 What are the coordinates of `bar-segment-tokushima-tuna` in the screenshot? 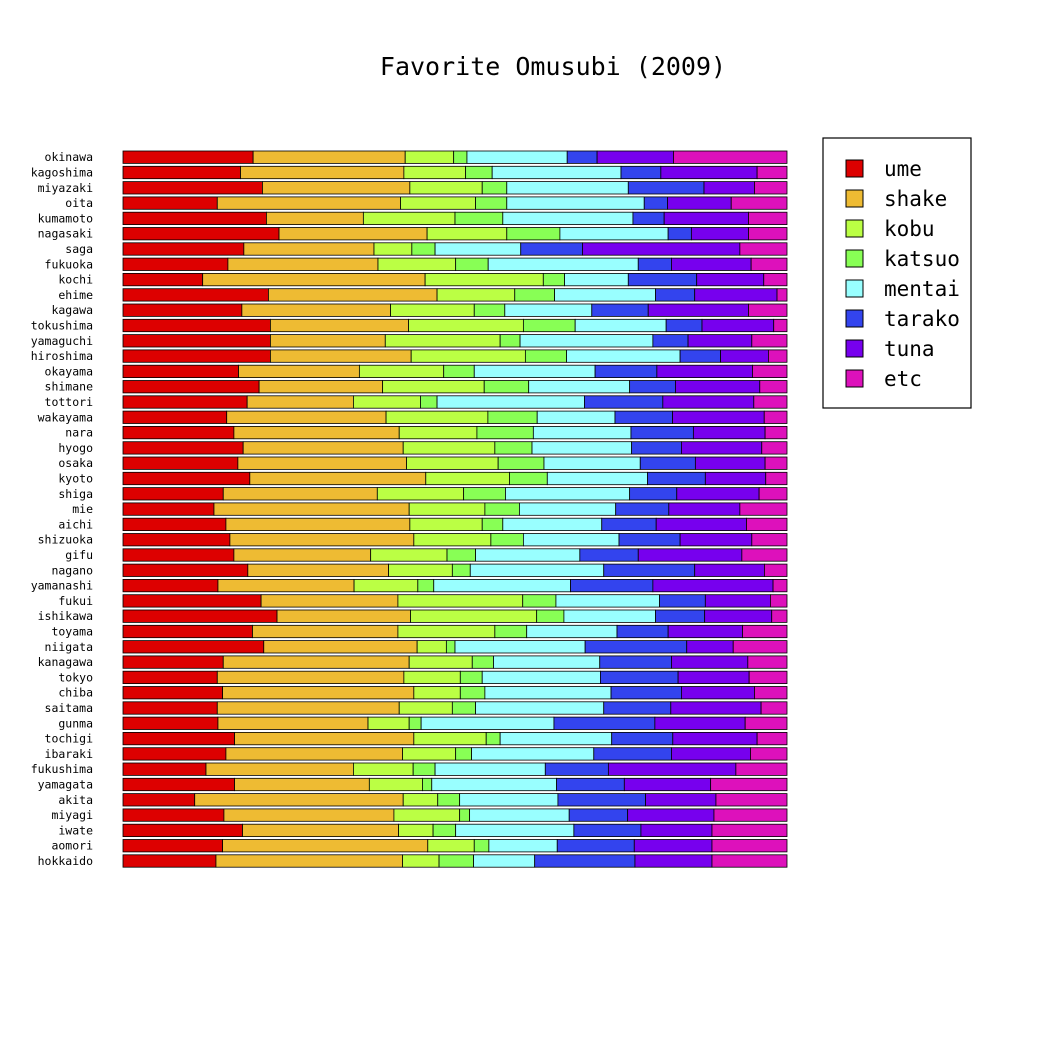 It's located at (738, 325).